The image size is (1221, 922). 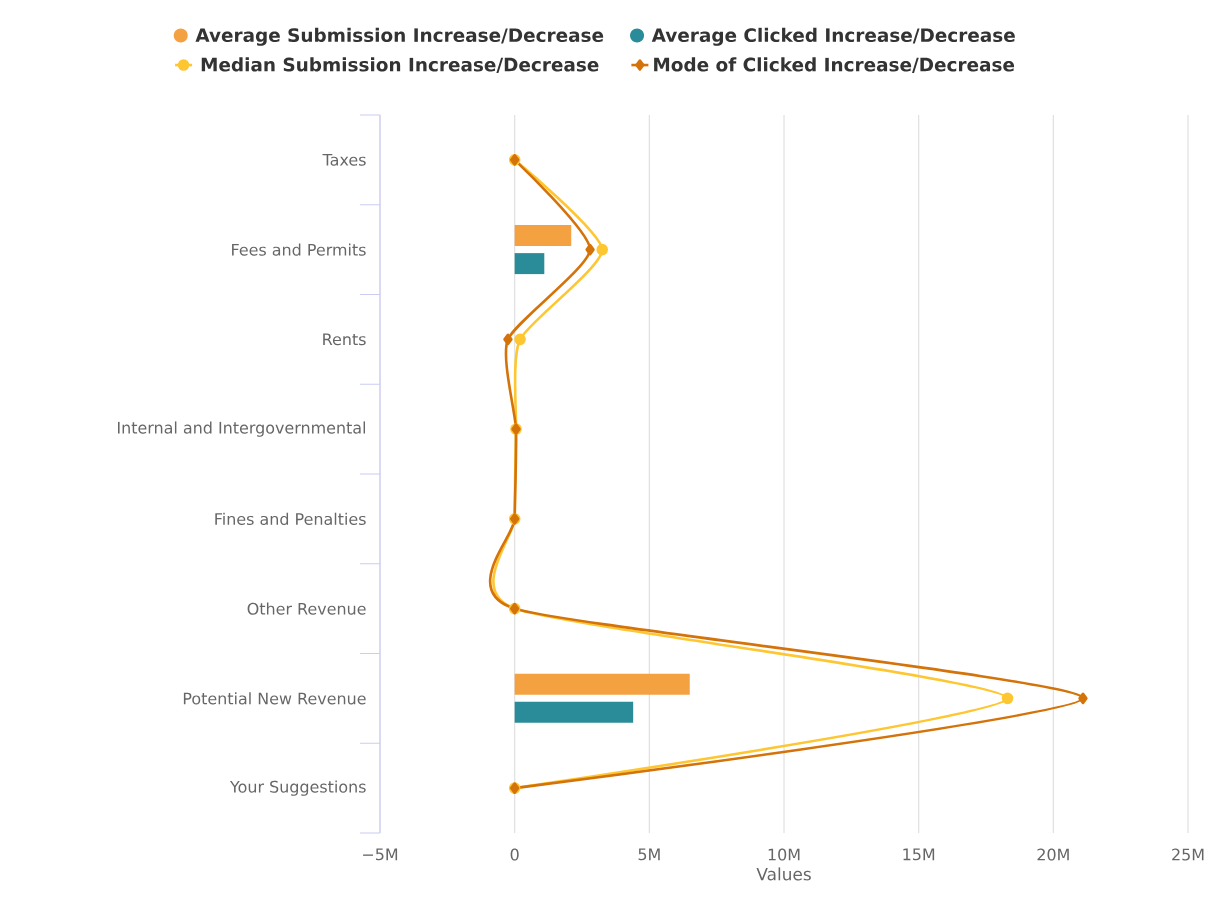 What do you see at coordinates (834, 65) in the screenshot?
I see `legend-label: Mode of Clicked Increase/Decrease` at bounding box center [834, 65].